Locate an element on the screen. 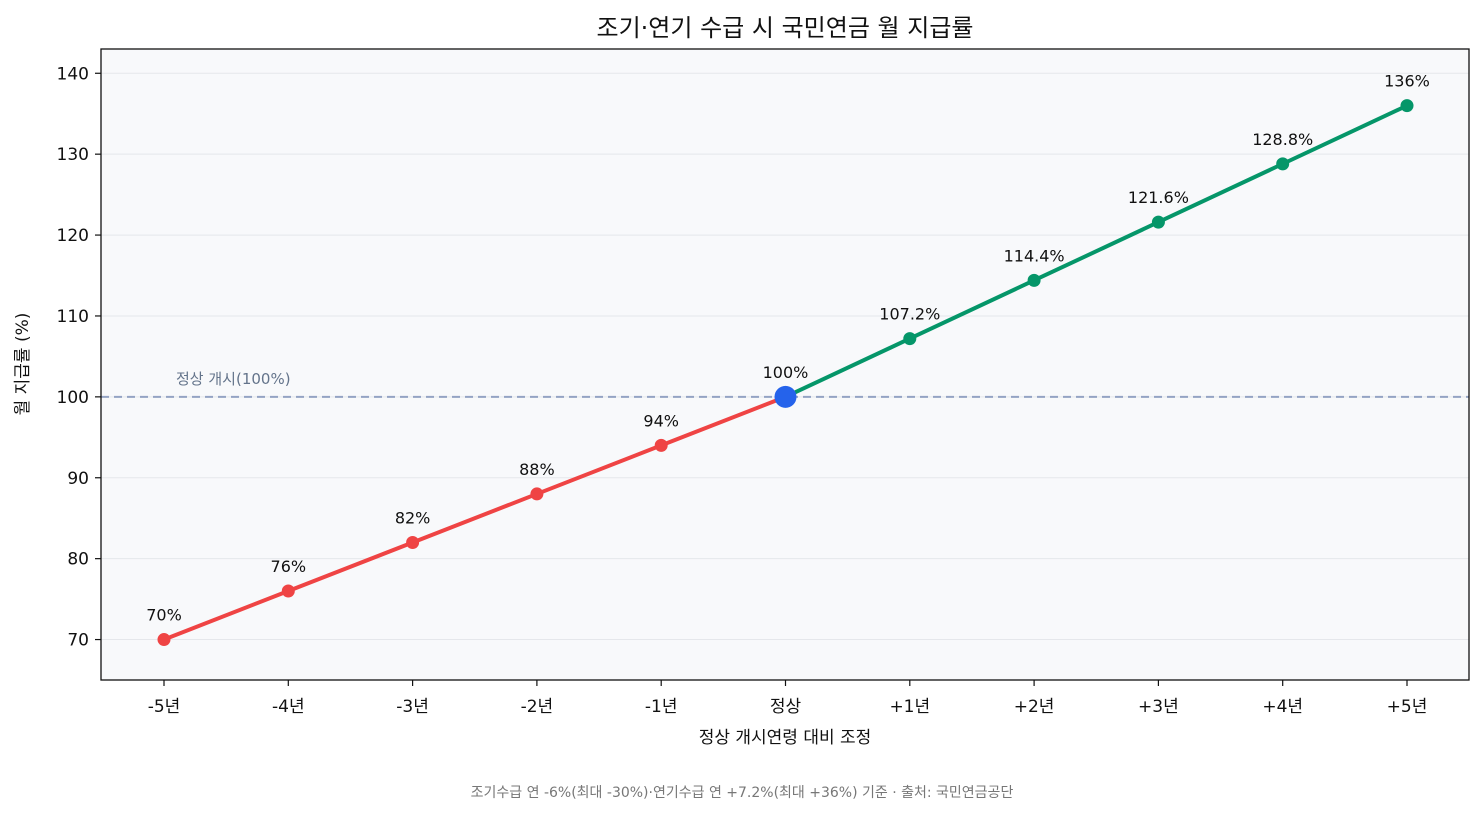  y-tick-label: 140 is located at coordinates (73, 74).